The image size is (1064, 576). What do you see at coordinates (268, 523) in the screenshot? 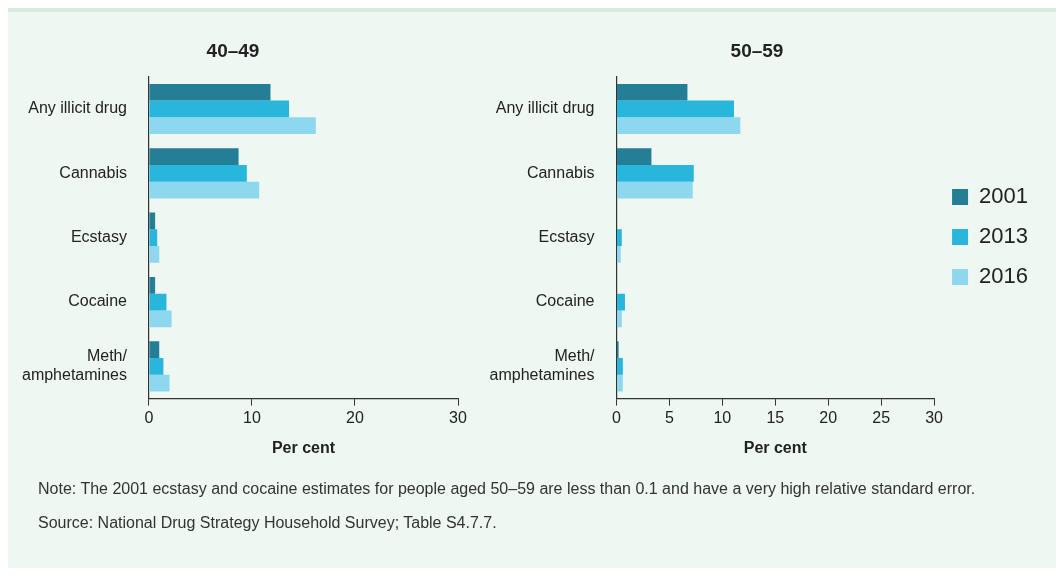
I see `source-note: Source: National Drug Strategy Household Survey; Table S4.7.7.` at bounding box center [268, 523].